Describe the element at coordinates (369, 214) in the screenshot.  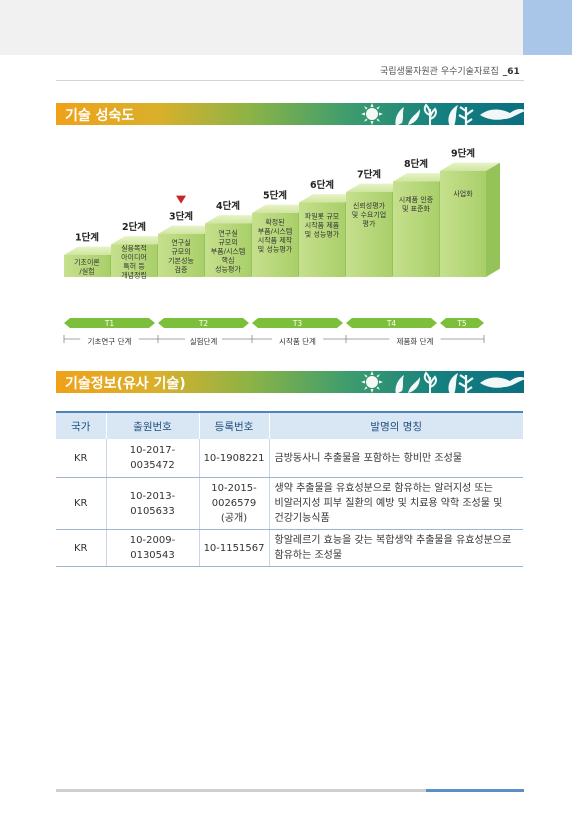
I see `stage-description: 및 수요기업` at that location.